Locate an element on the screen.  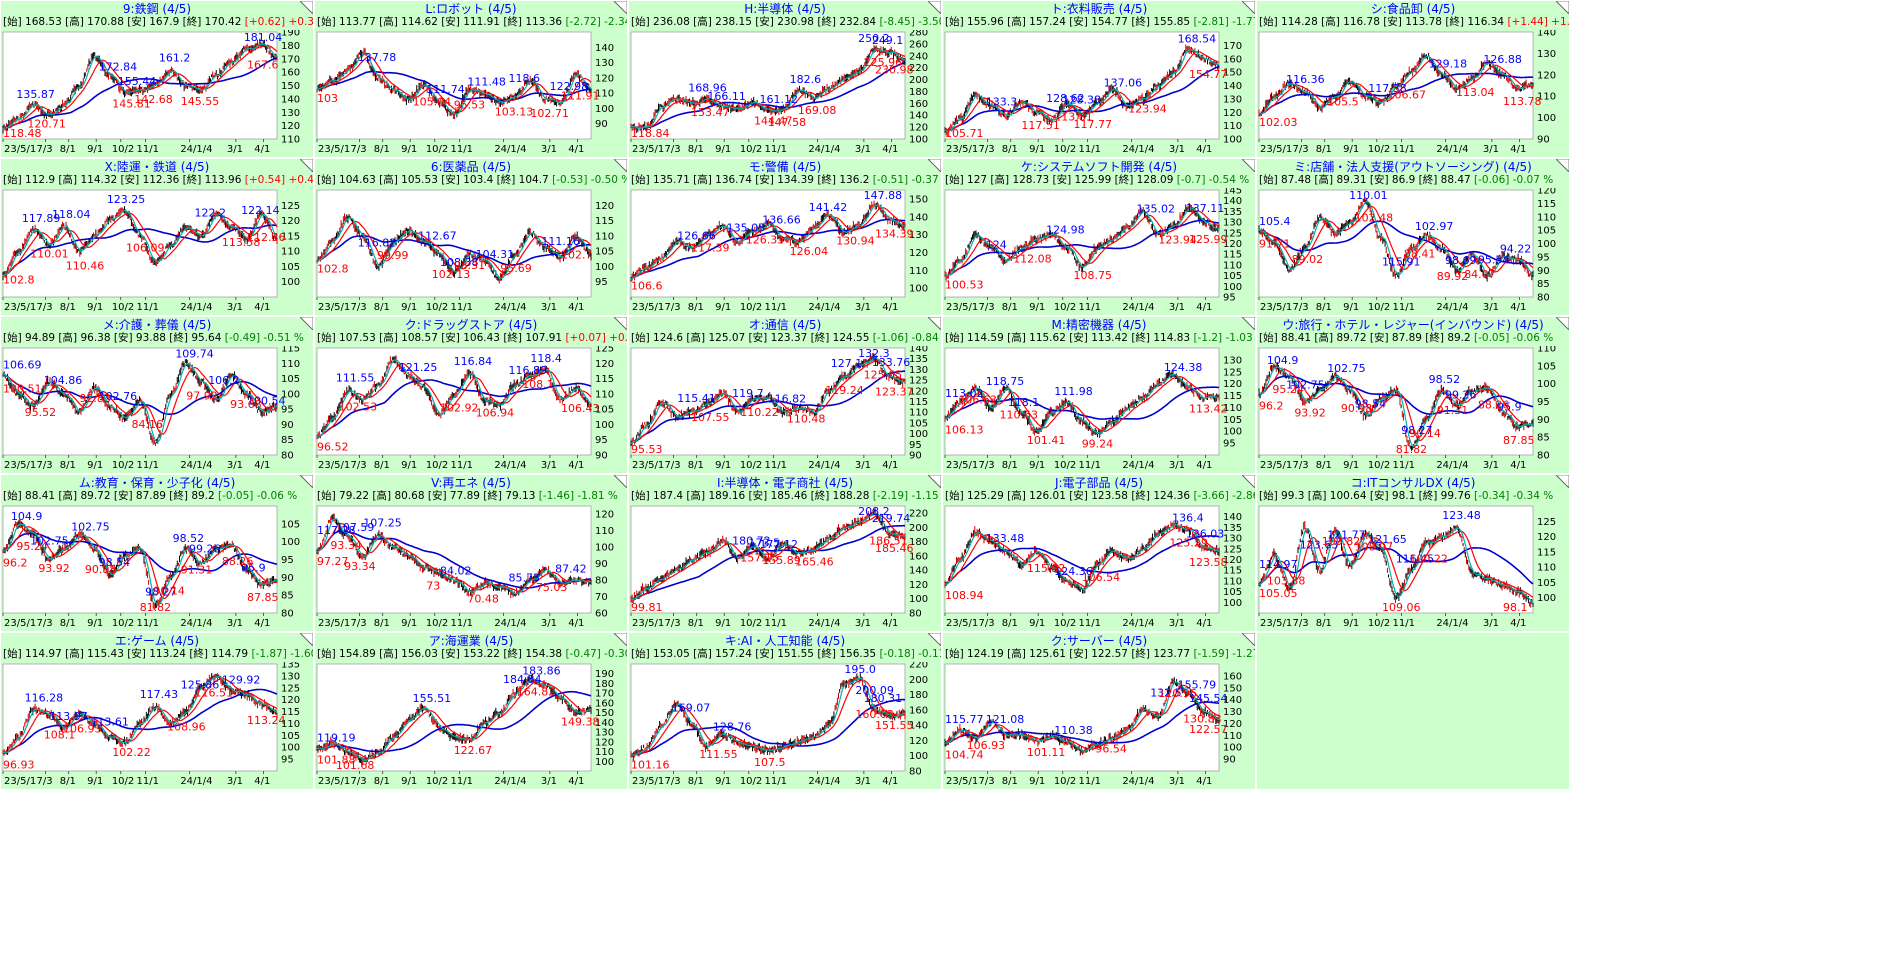
high-annotation: 122.2 is located at coordinates (211, 212).